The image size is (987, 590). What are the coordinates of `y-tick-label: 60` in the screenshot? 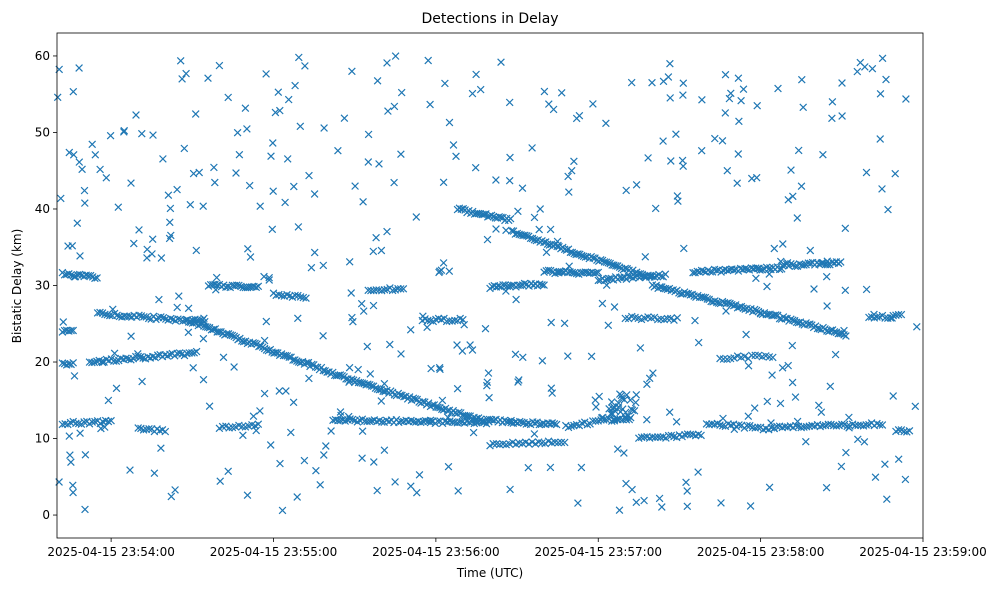 It's located at (42, 56).